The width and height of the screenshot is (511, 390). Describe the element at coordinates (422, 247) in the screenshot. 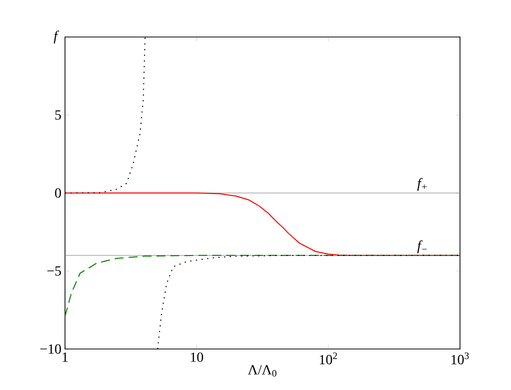

I see `ref-line-label: f$_{−}$` at that location.